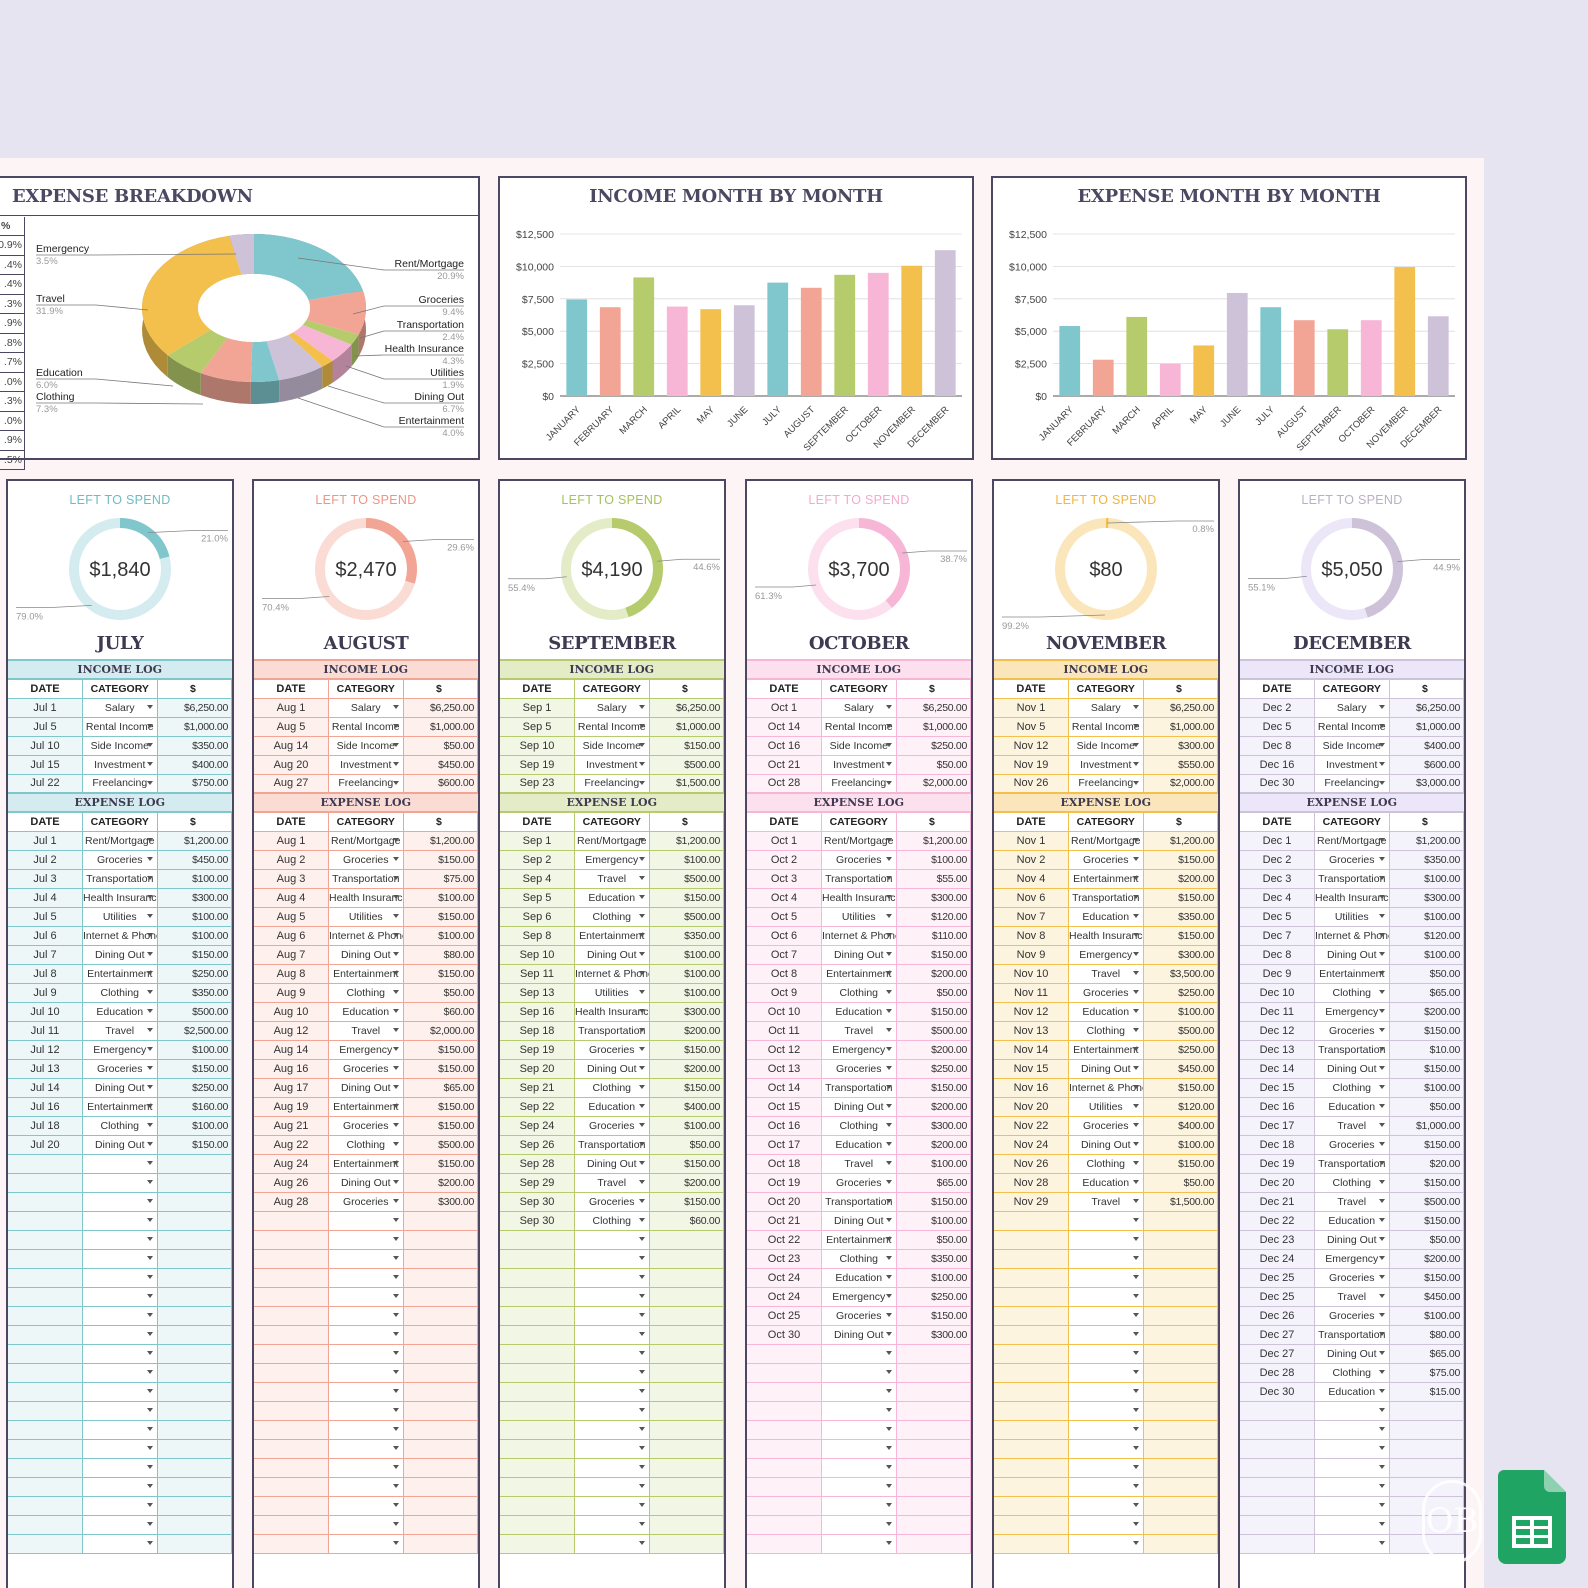  Describe the element at coordinates (1426, 860) in the screenshot. I see `amount-cell: $350.00` at that location.